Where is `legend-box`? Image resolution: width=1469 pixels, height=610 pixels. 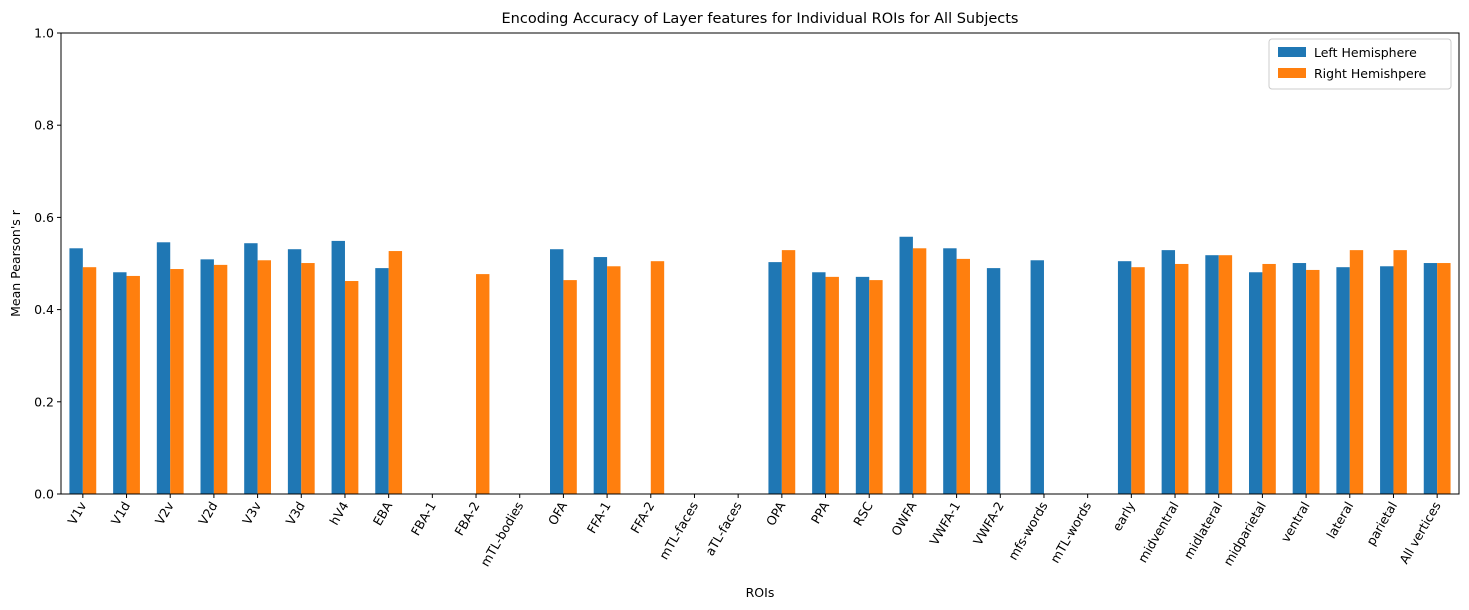 legend-box is located at coordinates (1360, 64).